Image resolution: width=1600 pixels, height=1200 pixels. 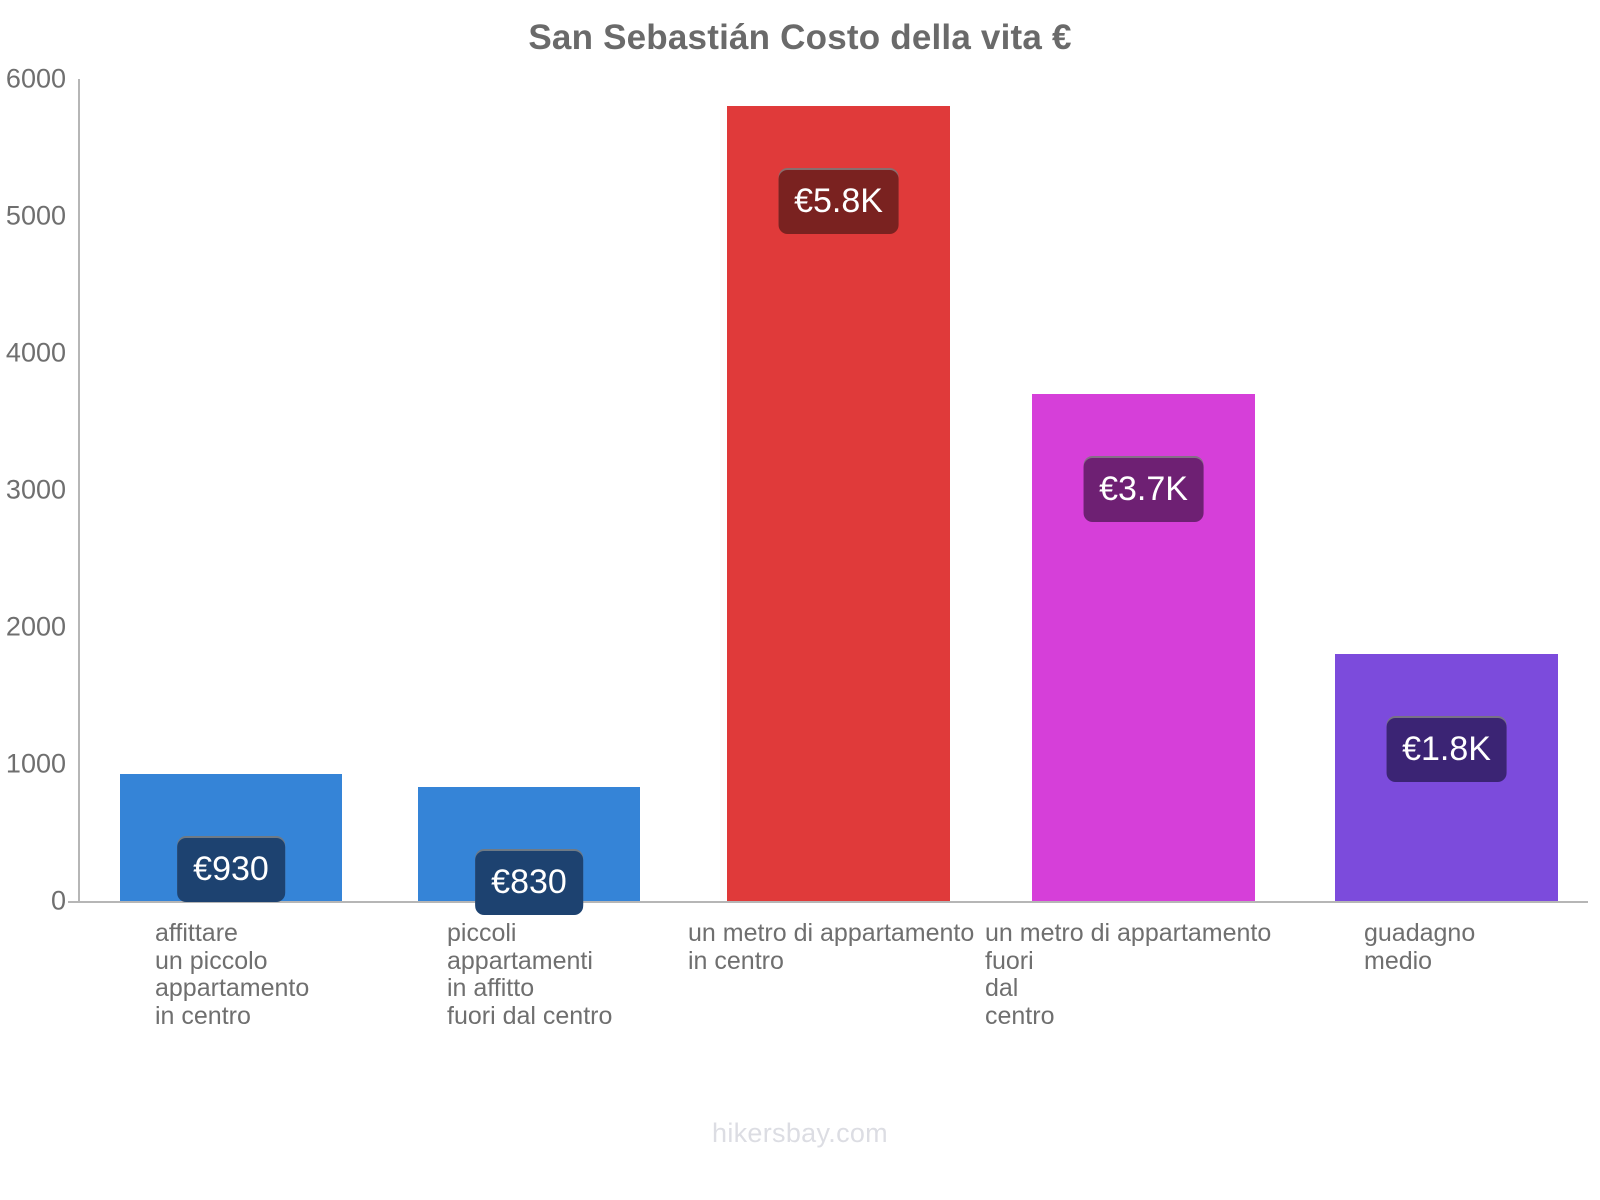 What do you see at coordinates (231, 869) in the screenshot?
I see `bar-0-value-label: €930` at bounding box center [231, 869].